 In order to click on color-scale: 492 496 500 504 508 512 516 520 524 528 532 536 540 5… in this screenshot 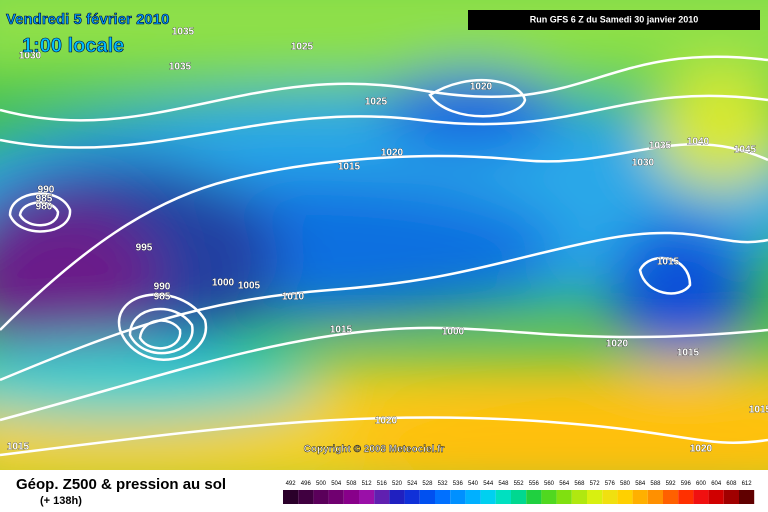, I will do `click(519, 492)`.